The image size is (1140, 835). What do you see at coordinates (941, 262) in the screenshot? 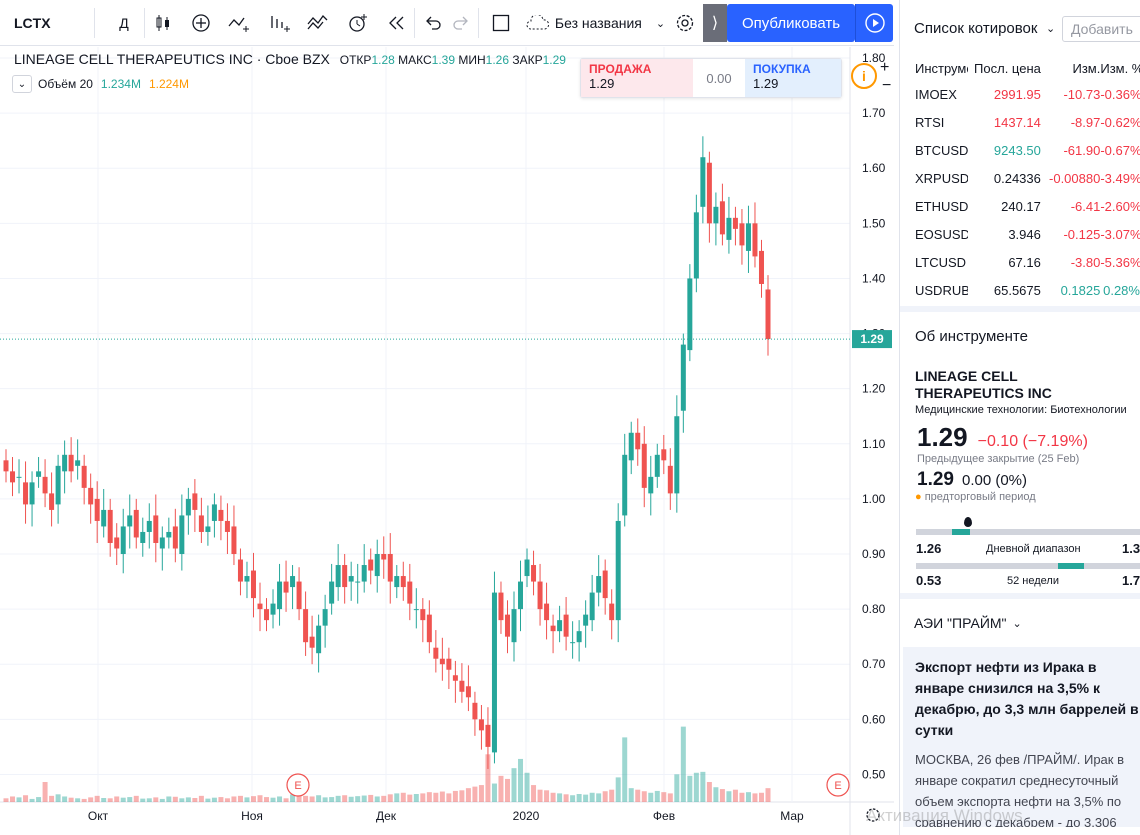
I see `row-symbol: LTCUSD` at bounding box center [941, 262].